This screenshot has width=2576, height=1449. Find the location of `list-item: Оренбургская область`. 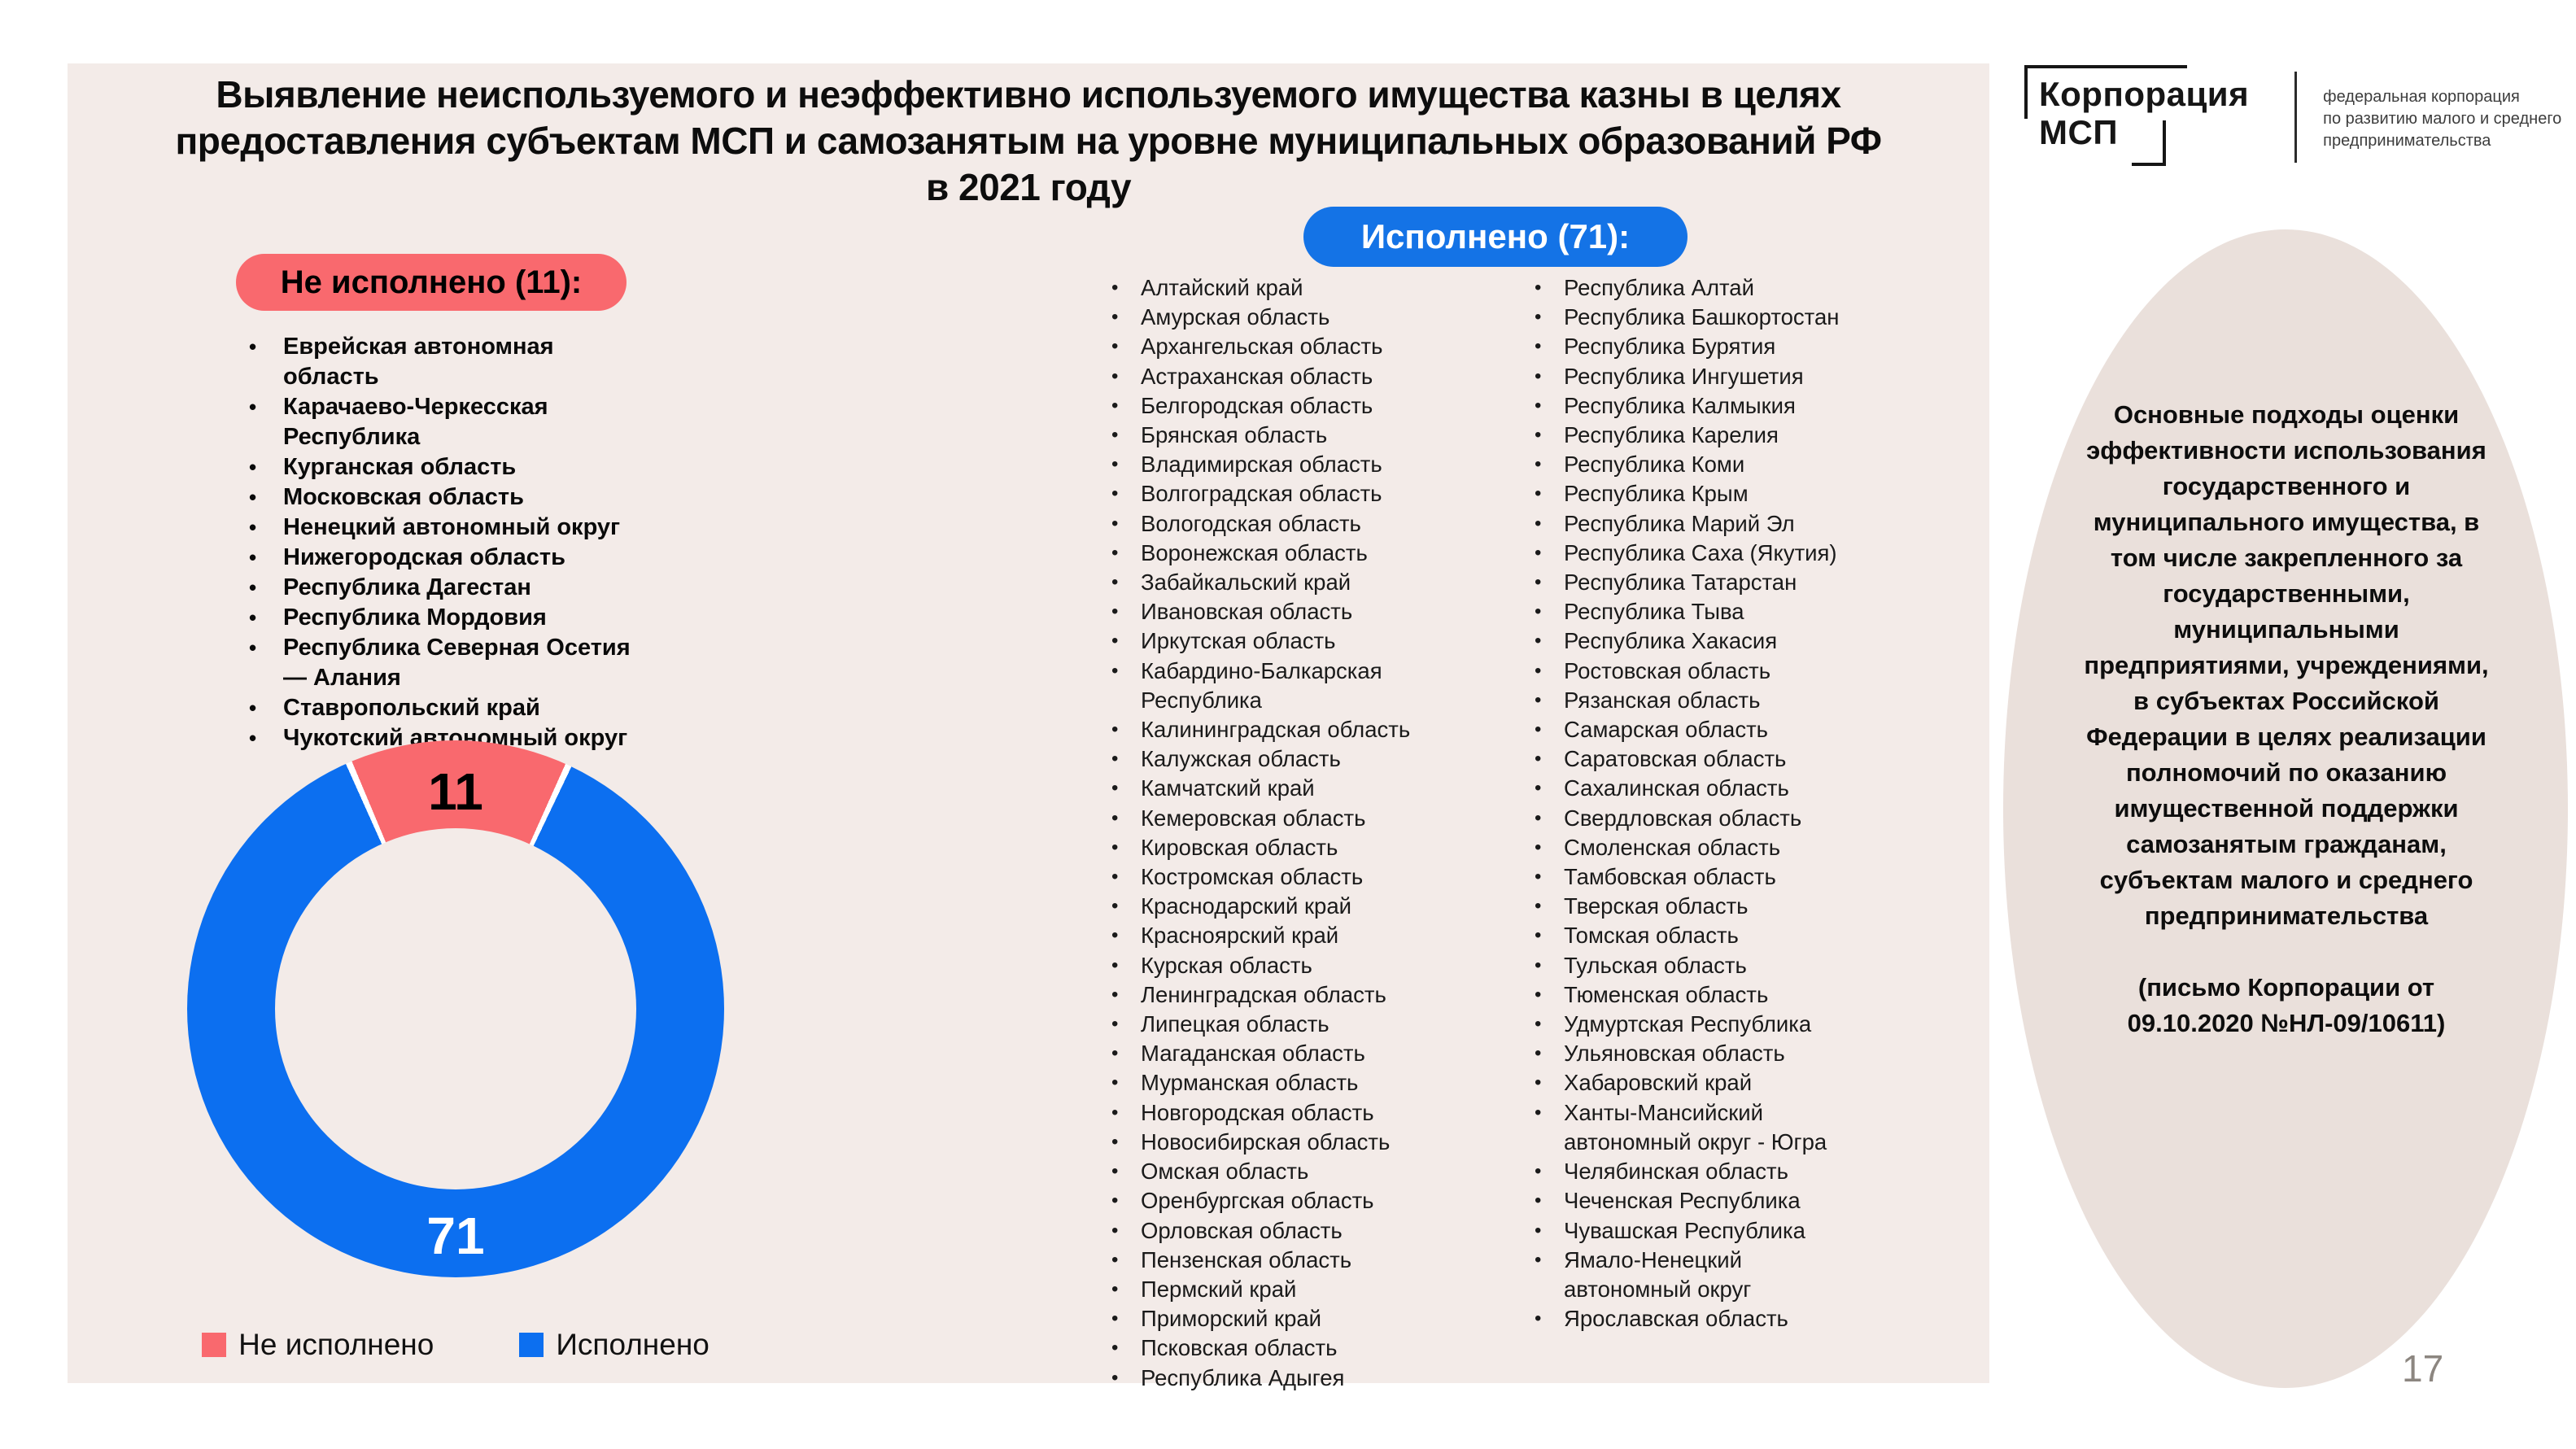

list-item: Оренбургская область is located at coordinates (1290, 1201).